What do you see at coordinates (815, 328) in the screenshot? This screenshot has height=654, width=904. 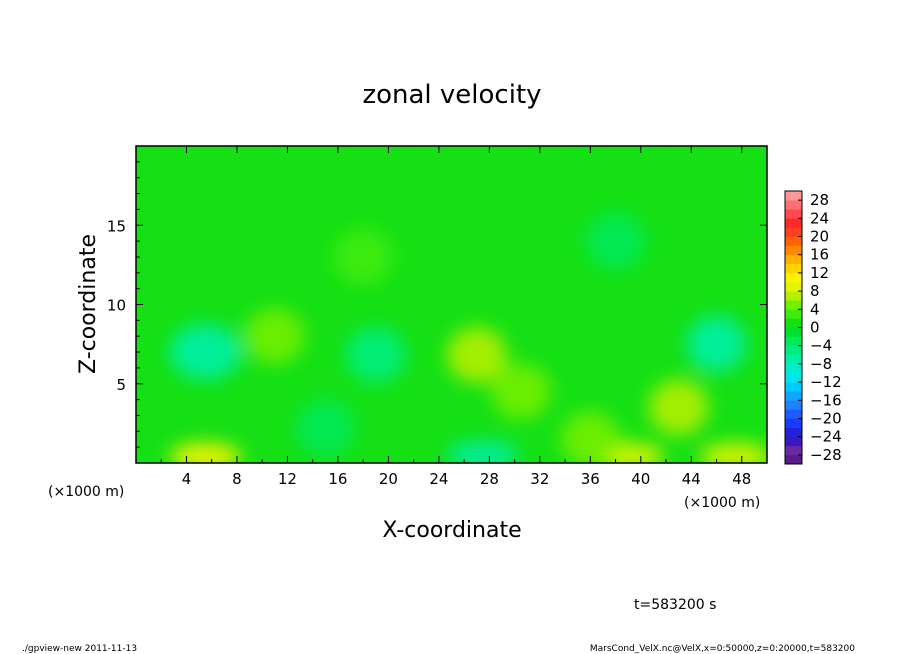 I see `colorbar-label-7: 0` at bounding box center [815, 328].